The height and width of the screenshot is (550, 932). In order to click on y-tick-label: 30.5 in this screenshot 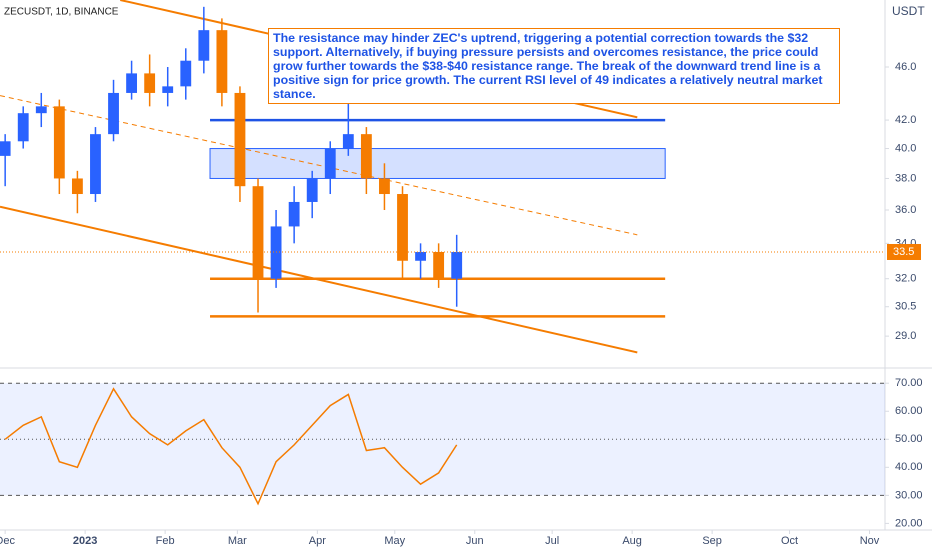, I will do `click(905, 307)`.